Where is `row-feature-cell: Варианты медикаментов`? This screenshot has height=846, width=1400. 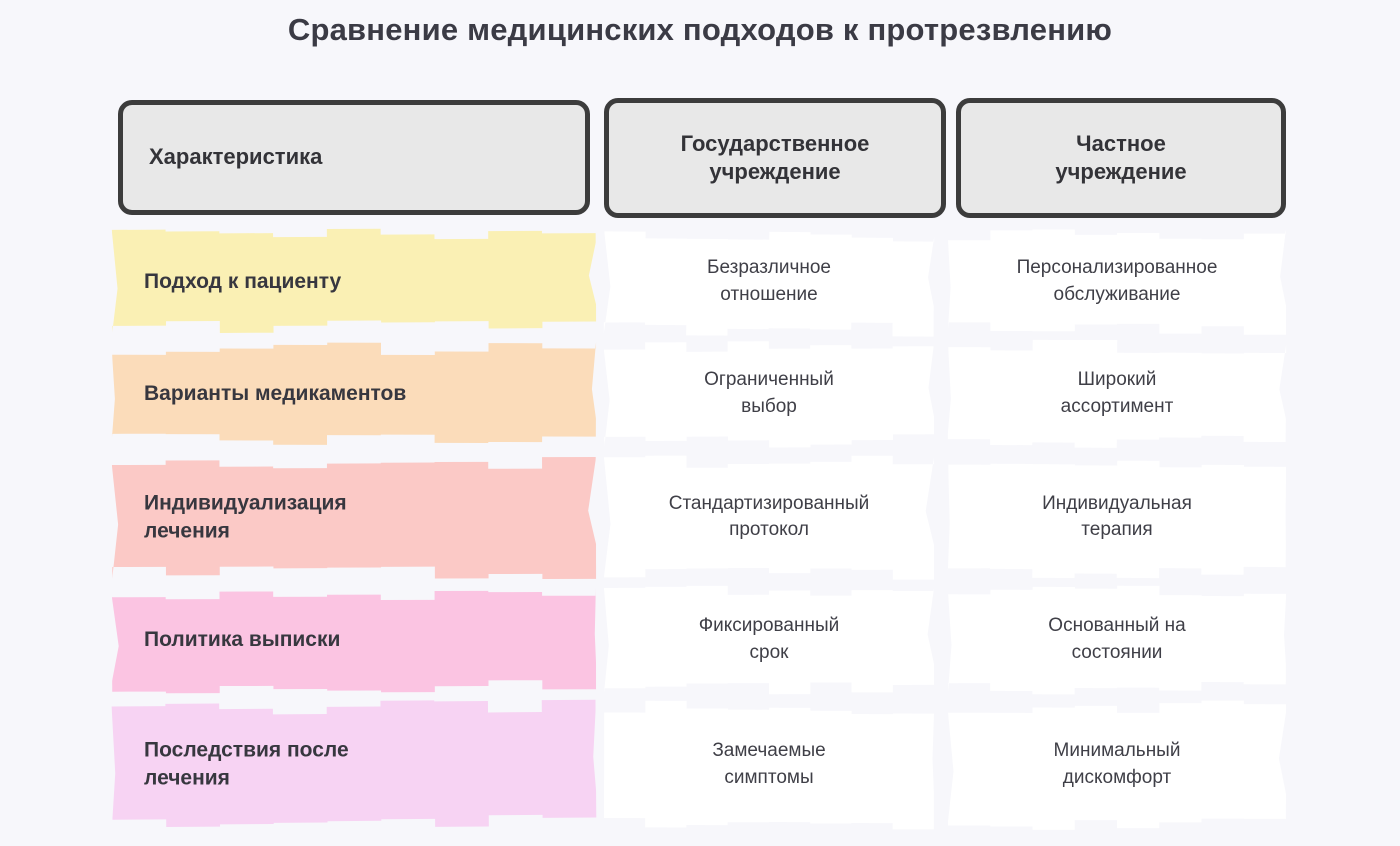
row-feature-cell: Варианты медикаментов is located at coordinates (354, 394).